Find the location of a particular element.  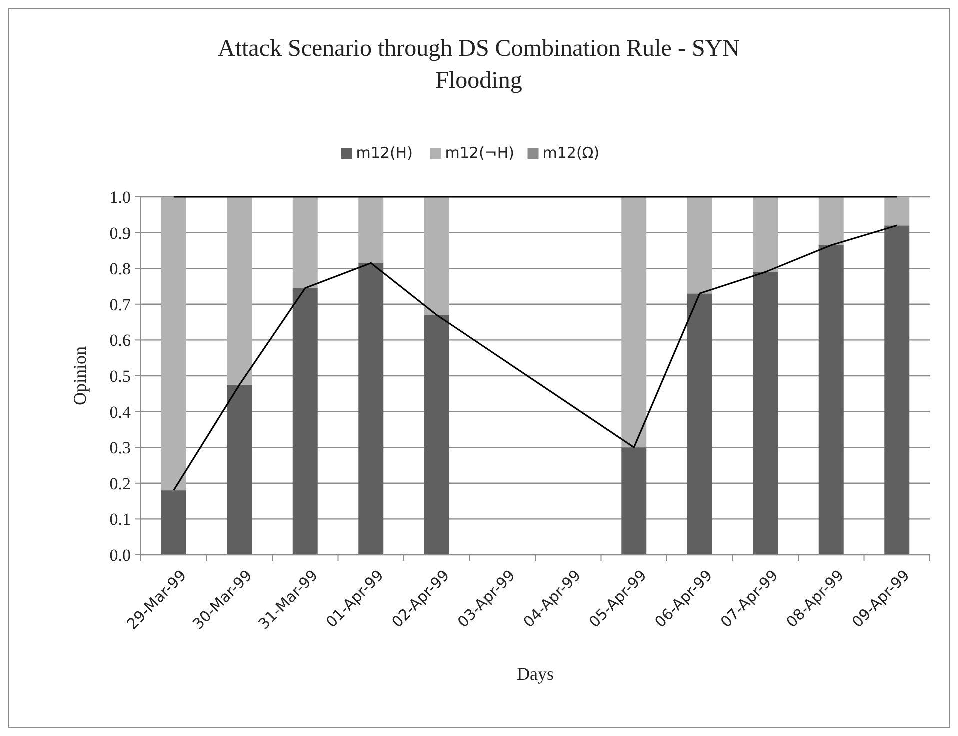

y-tick-label: 0.5 is located at coordinates (120, 376).